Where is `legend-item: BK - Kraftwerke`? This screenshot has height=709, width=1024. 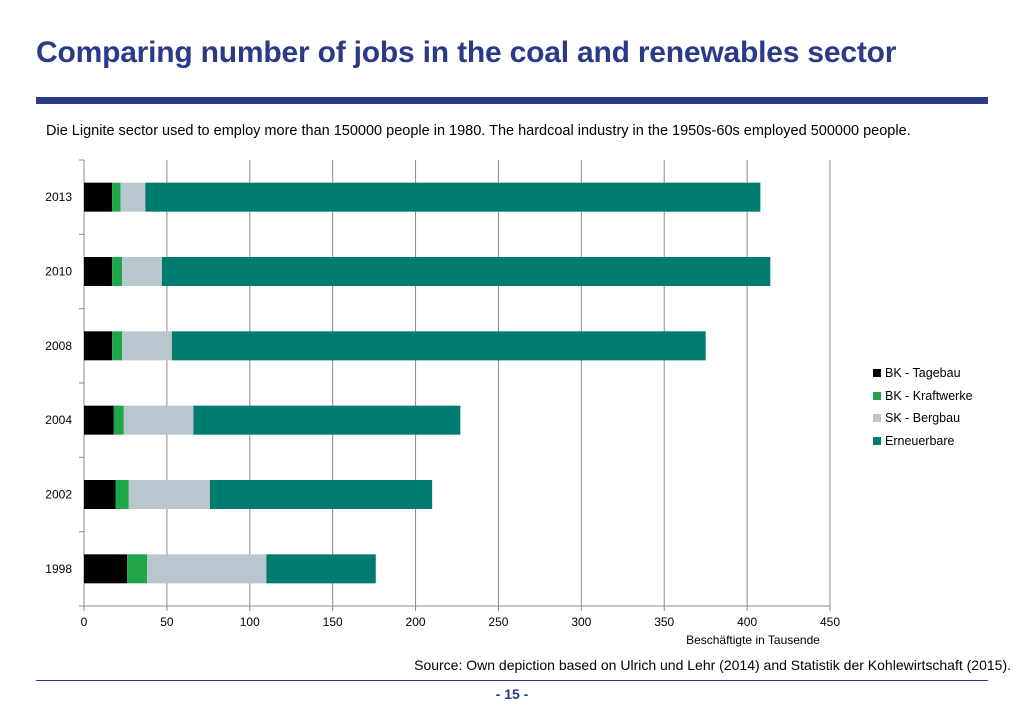
legend-item: BK - Kraftwerke is located at coordinates (923, 396).